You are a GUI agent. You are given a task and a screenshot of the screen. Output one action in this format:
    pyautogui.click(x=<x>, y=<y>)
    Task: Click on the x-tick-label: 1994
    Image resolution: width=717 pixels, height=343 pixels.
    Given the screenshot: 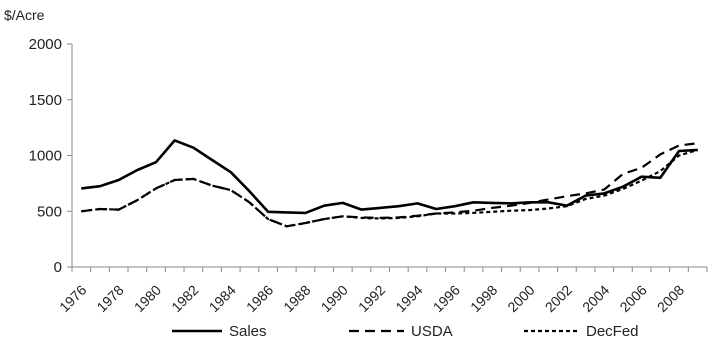 What is the action you would take?
    pyautogui.click(x=408, y=298)
    